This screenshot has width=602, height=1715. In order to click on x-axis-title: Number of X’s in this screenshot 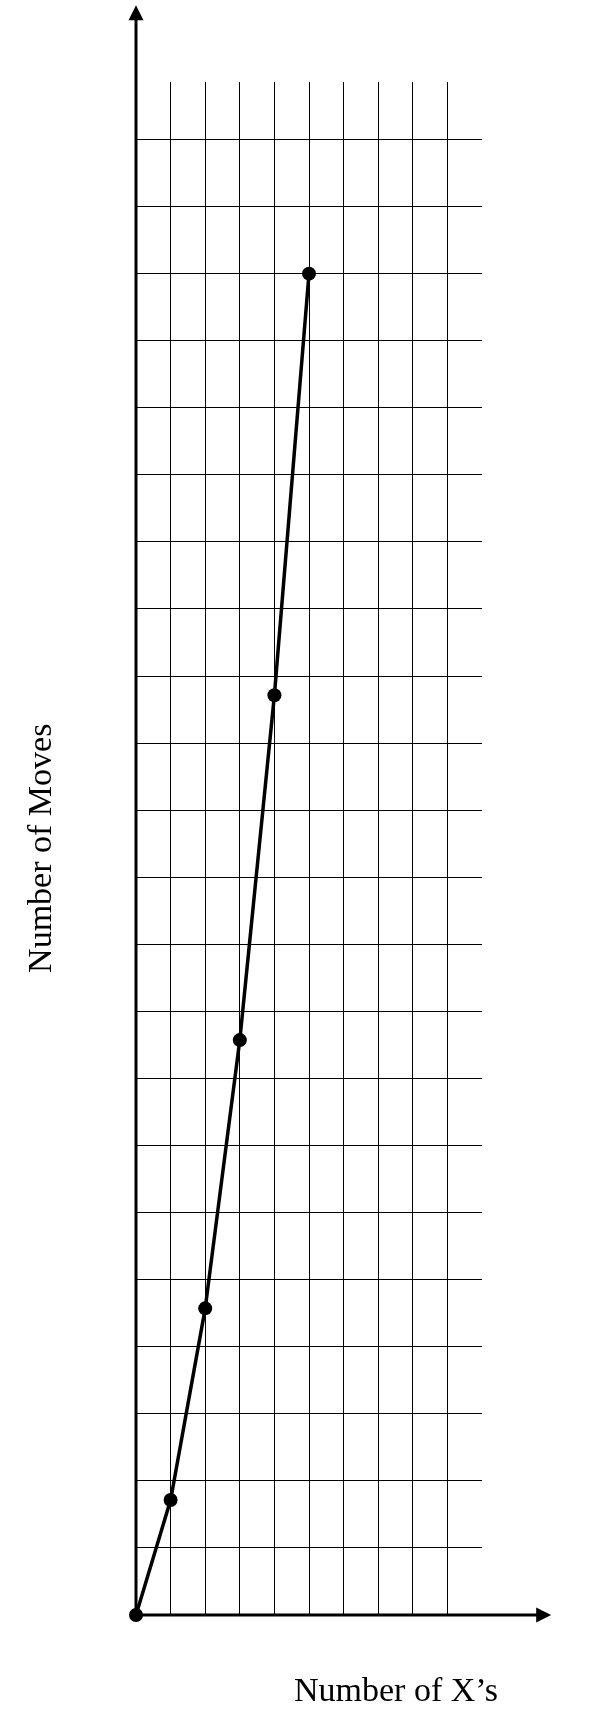, I will do `click(396, 1689)`.